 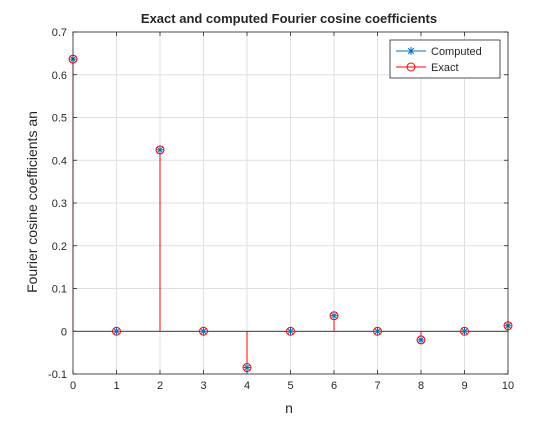 I want to click on x-tick-label: 5, so click(x=290, y=386).